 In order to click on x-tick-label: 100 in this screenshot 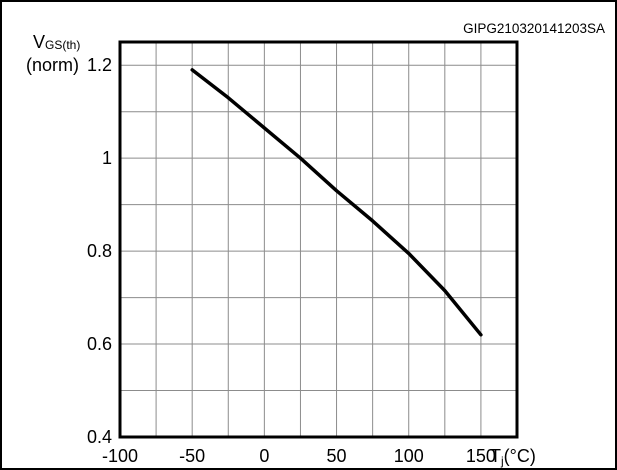, I will do `click(409, 456)`.